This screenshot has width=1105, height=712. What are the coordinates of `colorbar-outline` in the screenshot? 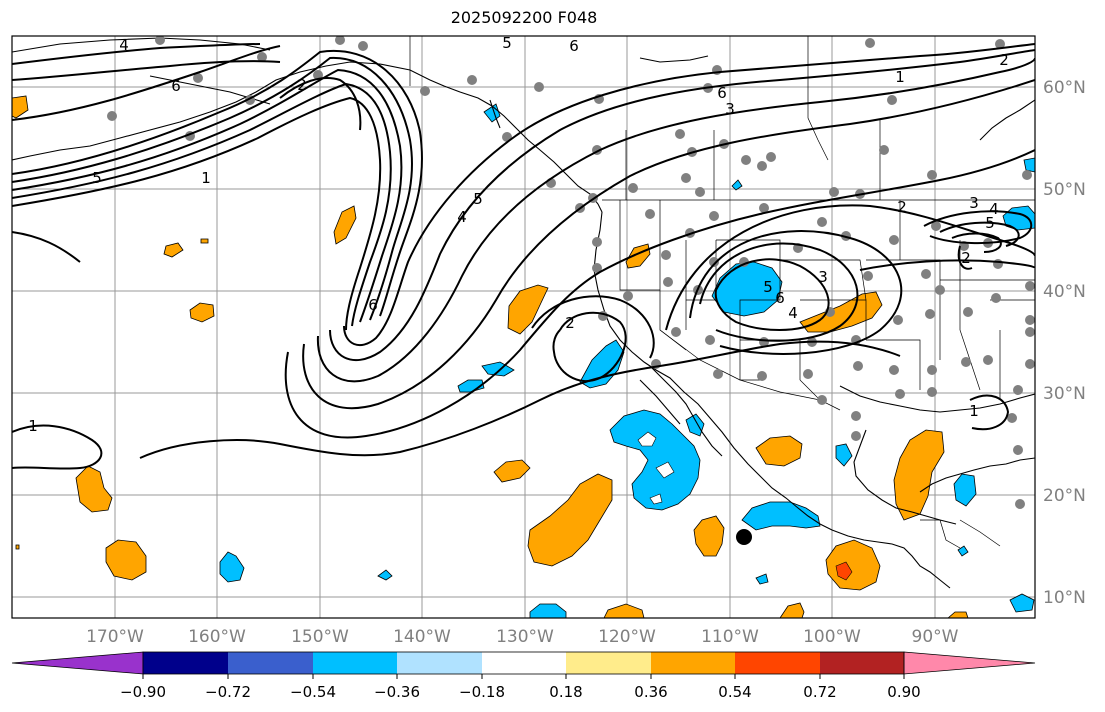 It's located at (523, 663).